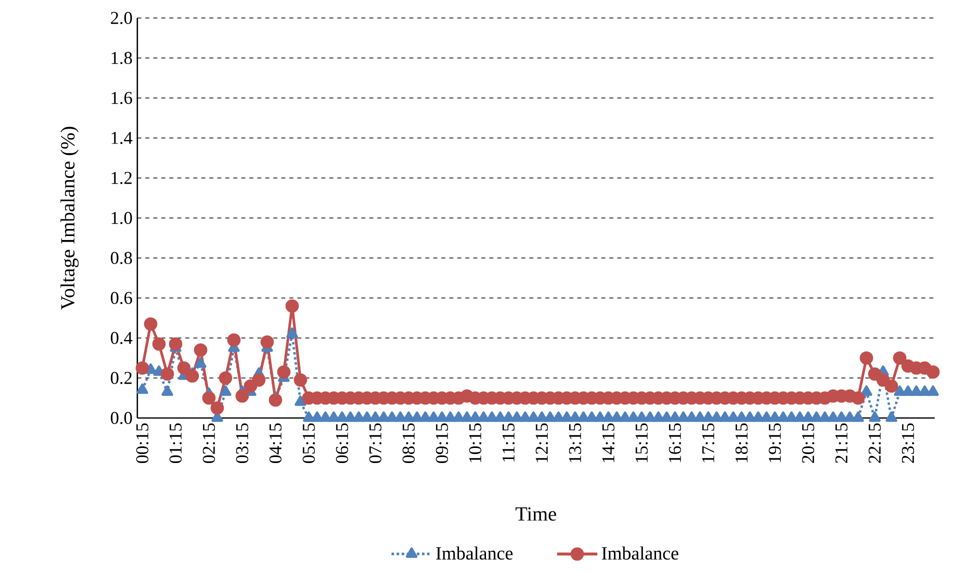  Describe the element at coordinates (122, 178) in the screenshot. I see `y-tick-label: 1.2` at that location.